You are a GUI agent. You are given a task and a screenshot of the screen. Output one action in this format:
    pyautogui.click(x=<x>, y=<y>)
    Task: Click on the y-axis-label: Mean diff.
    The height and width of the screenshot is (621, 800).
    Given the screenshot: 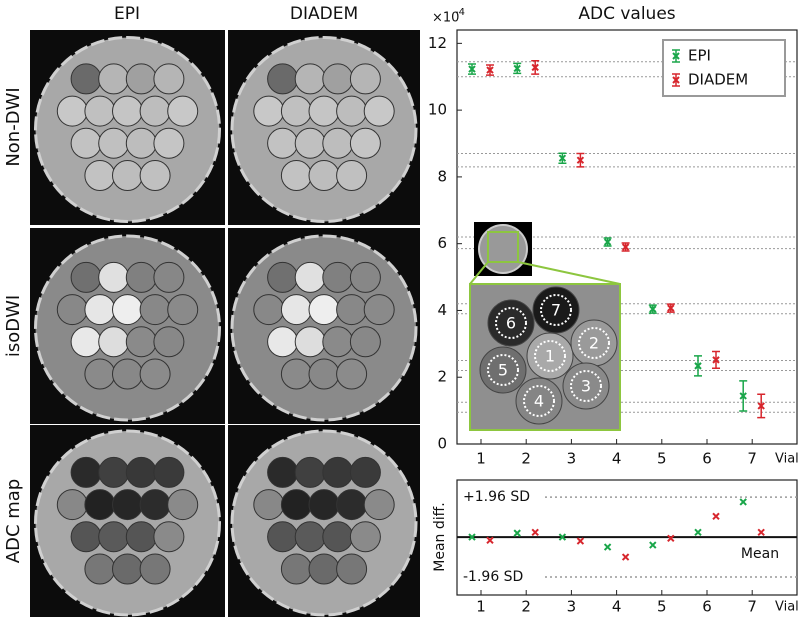 What is the action you would take?
    pyautogui.click(x=440, y=536)
    